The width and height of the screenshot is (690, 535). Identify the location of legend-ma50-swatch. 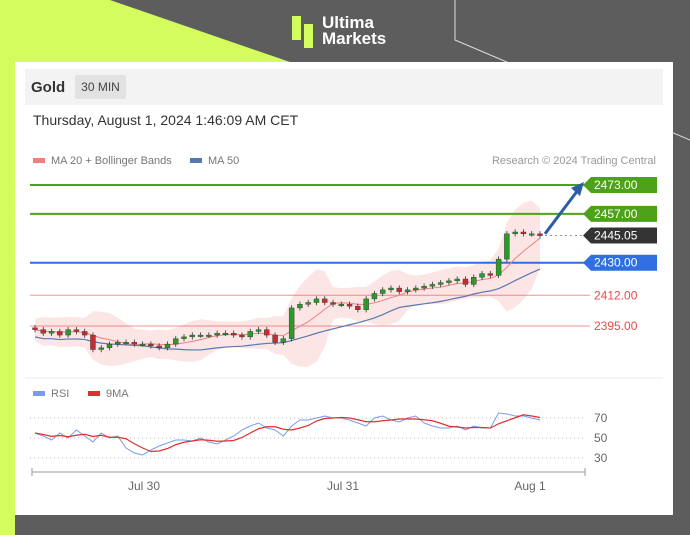
(196, 160).